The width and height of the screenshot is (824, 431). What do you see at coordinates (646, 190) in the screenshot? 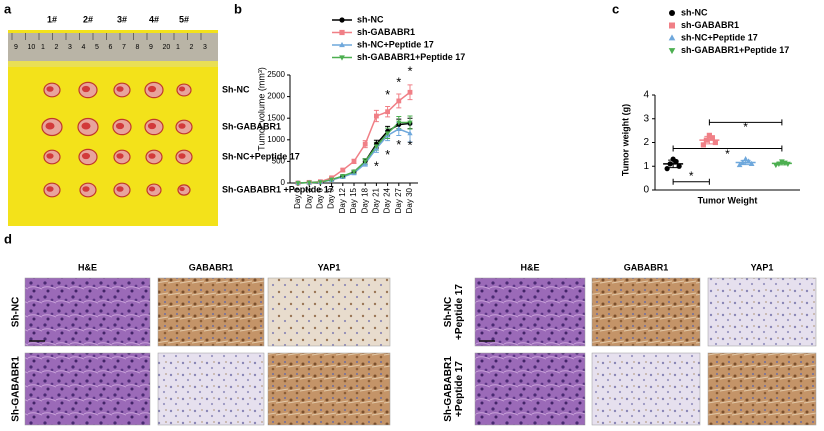
I see `y-tick-label: 0` at bounding box center [646, 190].